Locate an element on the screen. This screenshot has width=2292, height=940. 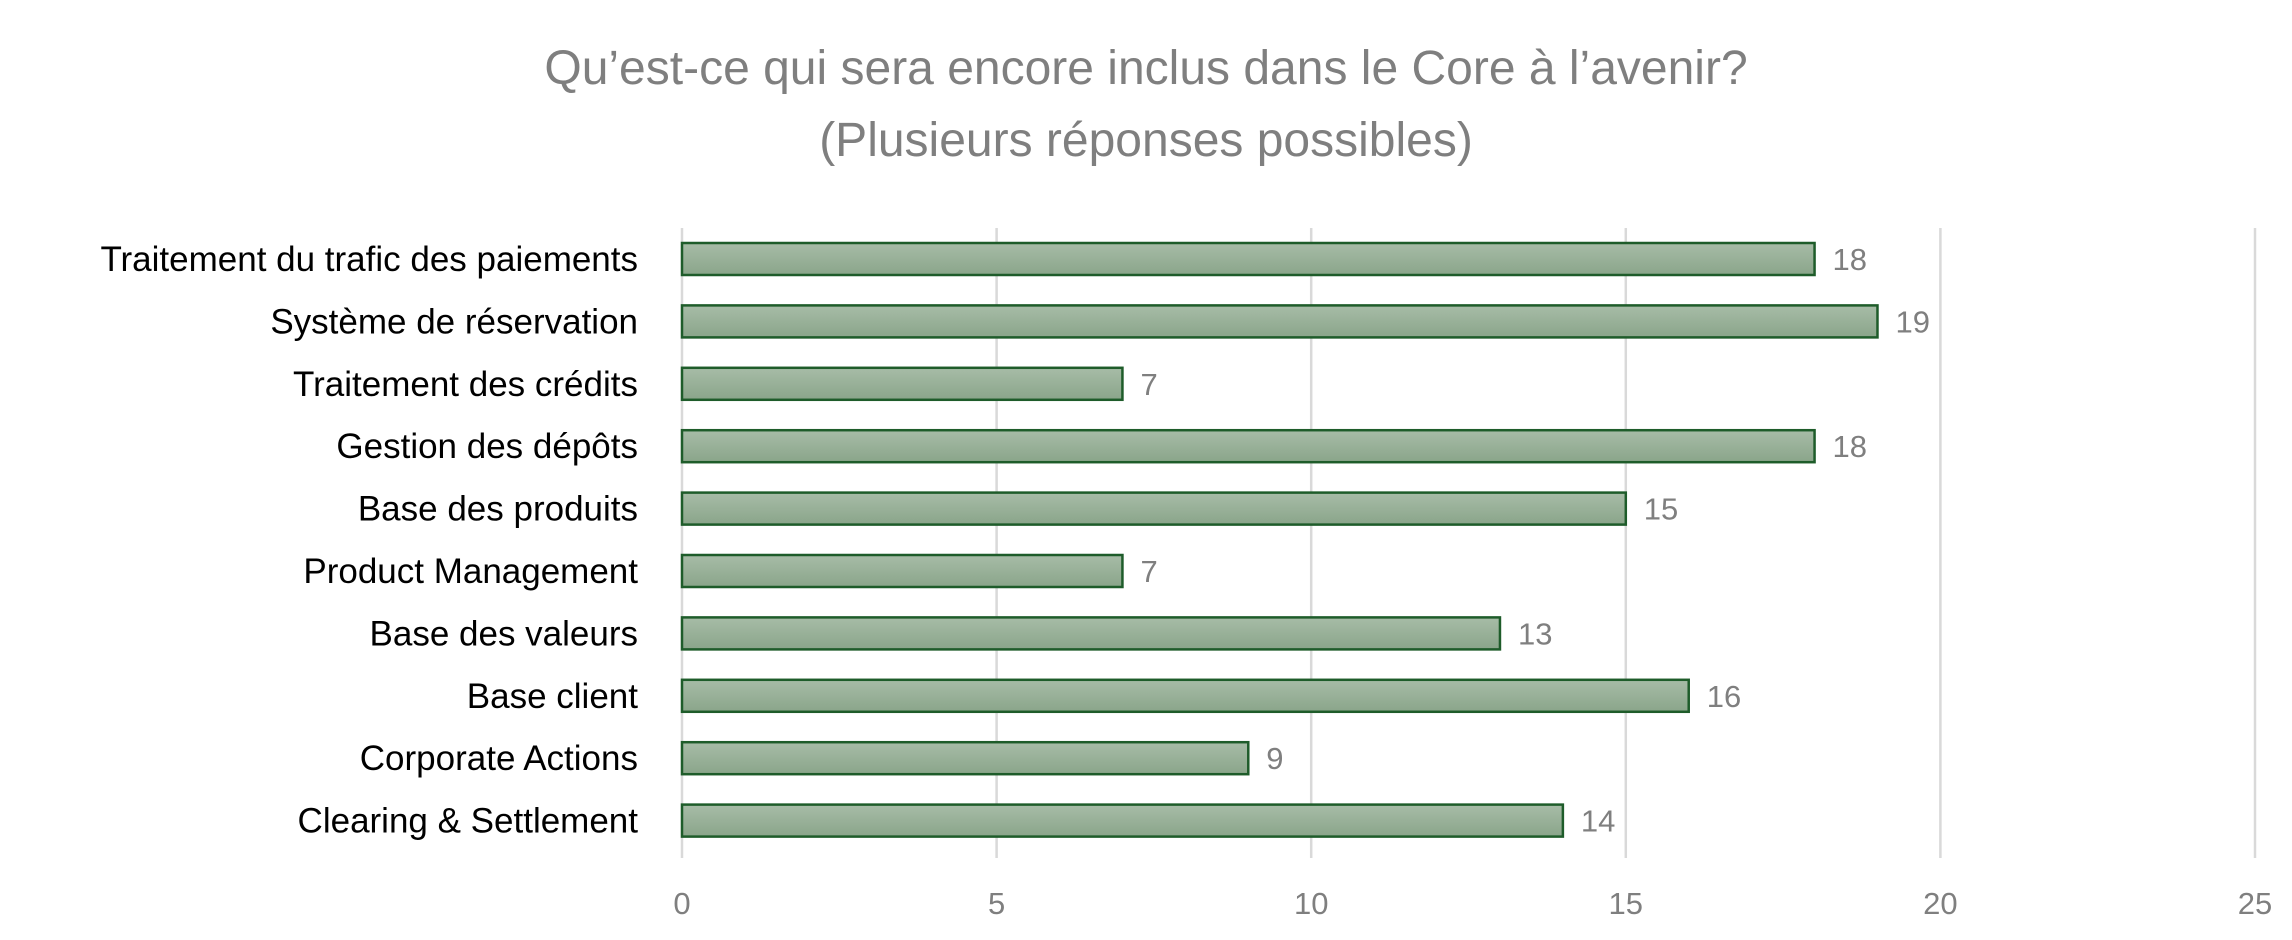
x-tick-label-10: 10 is located at coordinates (1311, 903).